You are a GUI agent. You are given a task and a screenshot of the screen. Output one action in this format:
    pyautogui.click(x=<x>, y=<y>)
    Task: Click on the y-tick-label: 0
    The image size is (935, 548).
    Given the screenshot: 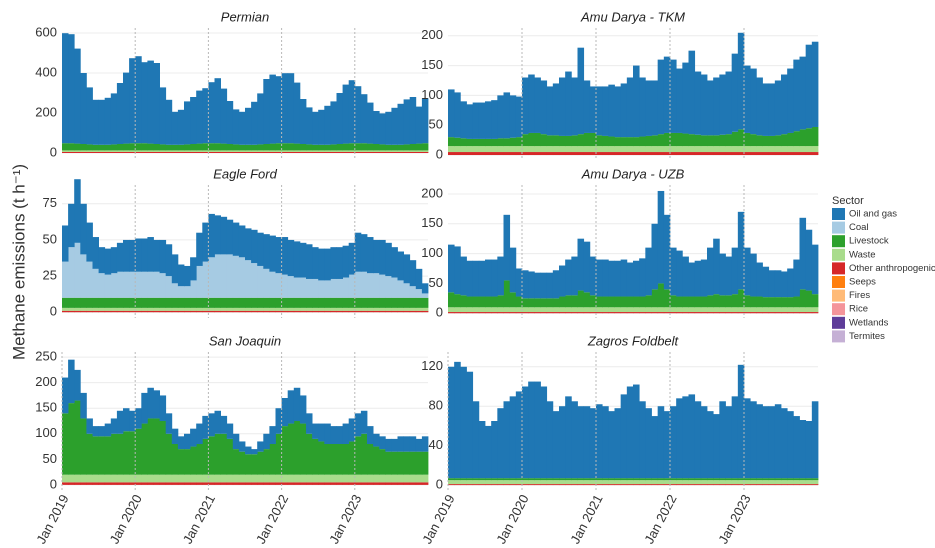 What is the action you would take?
    pyautogui.click(x=53, y=151)
    